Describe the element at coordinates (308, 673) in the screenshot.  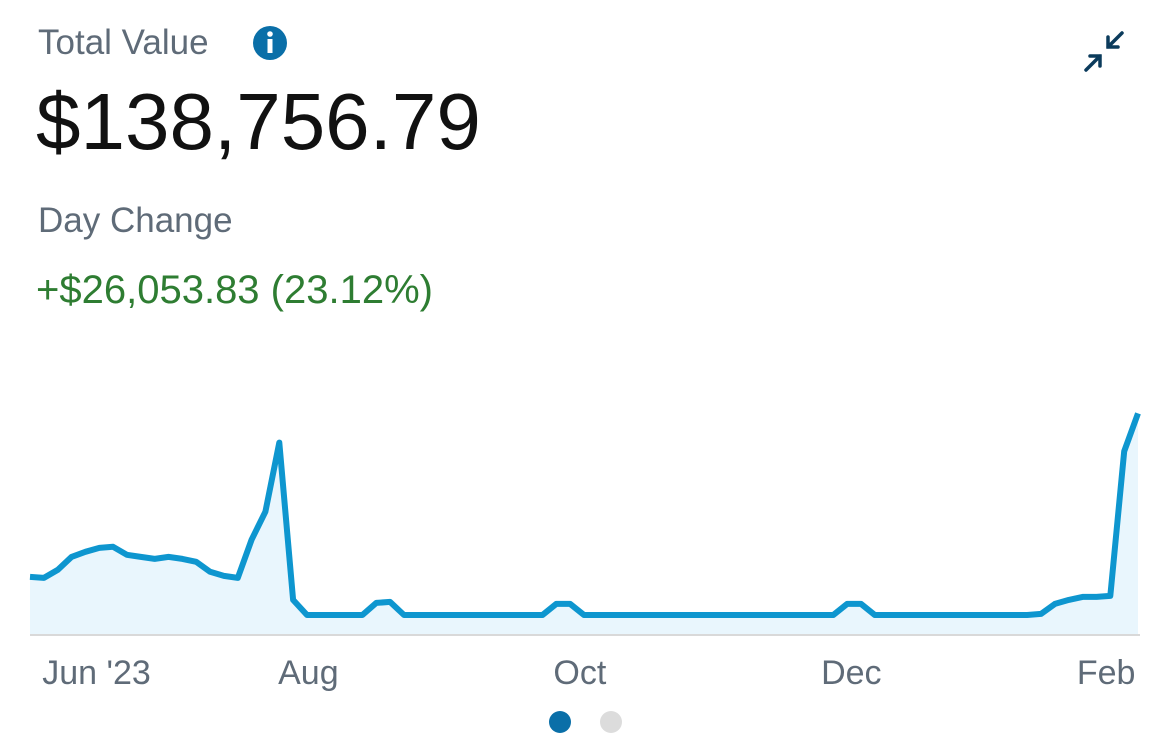
I see `x-tick-label: Aug` at that location.